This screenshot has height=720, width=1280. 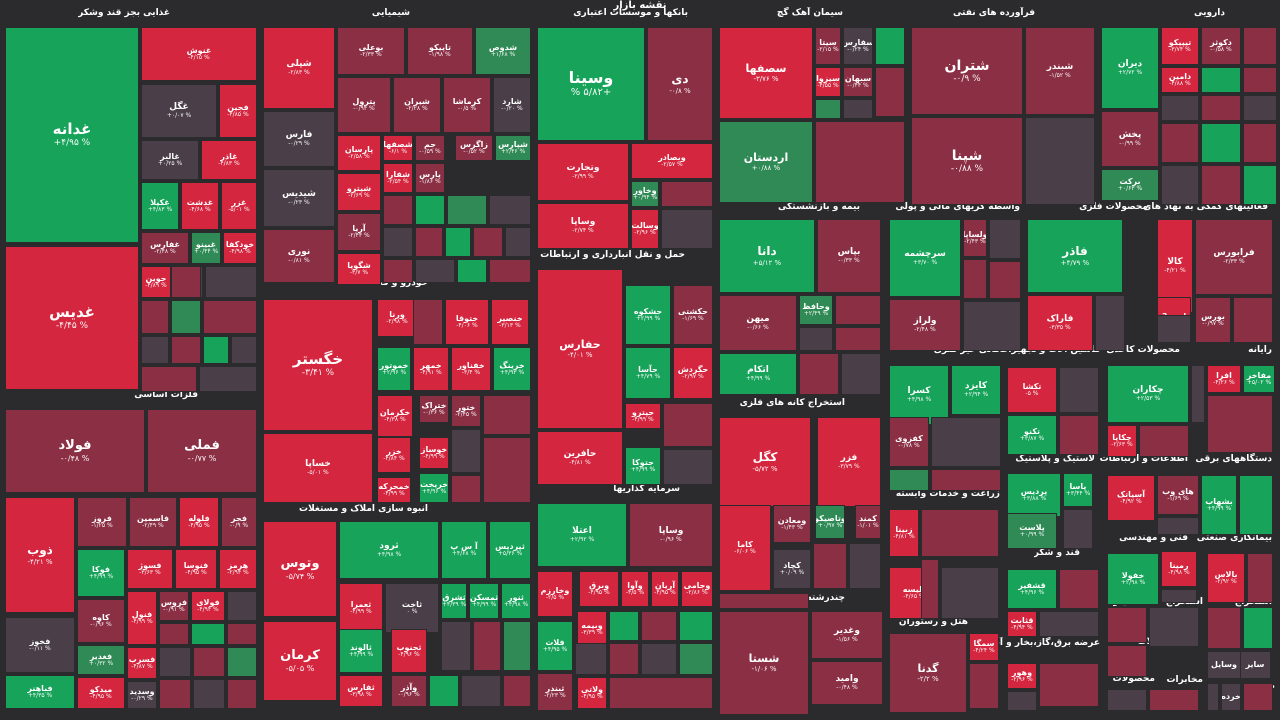 What do you see at coordinates (904, 533) in the screenshot?
I see `treemap-tile: زبینا -۴/۸۱ %` at bounding box center [904, 533].